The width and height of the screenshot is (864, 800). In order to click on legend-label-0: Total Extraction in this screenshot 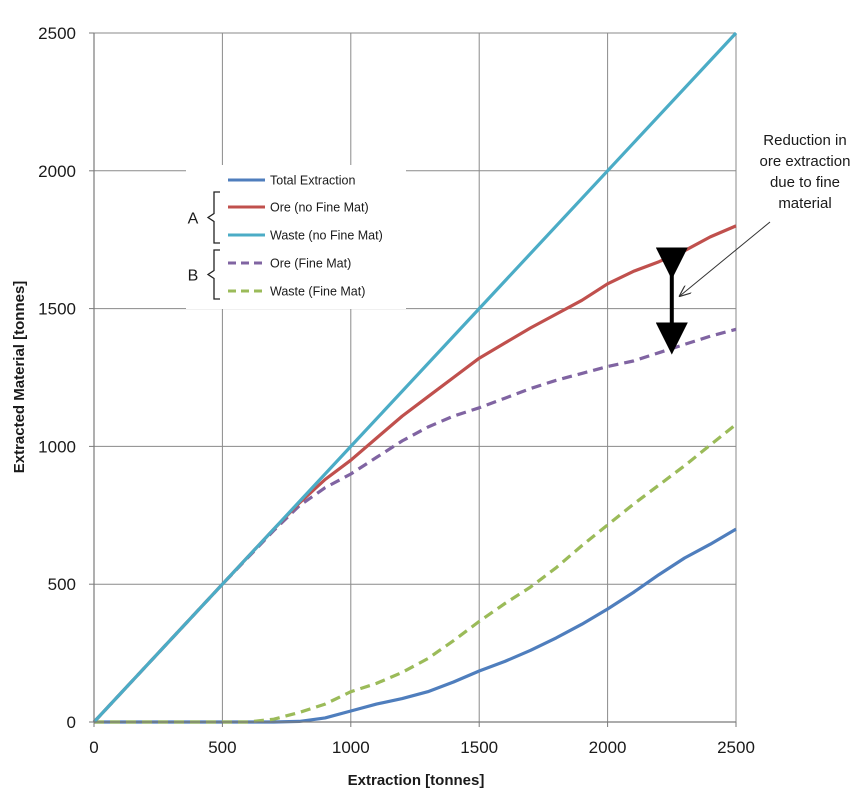, I will do `click(313, 181)`.